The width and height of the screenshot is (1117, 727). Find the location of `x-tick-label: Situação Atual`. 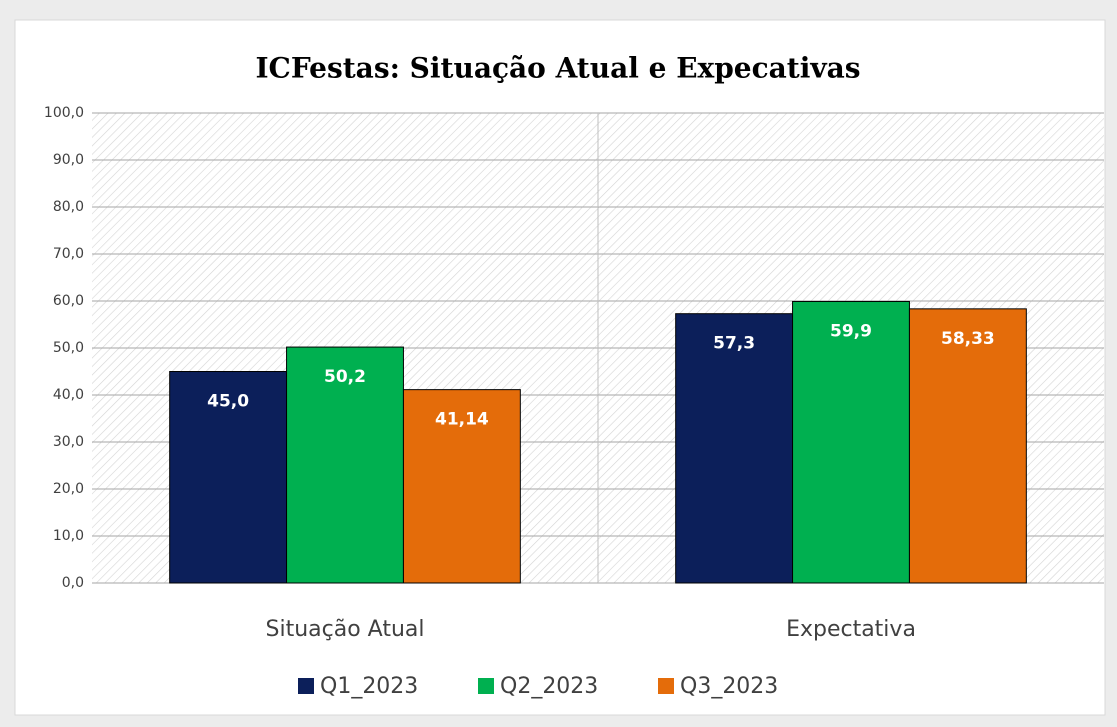

x-tick-label: Situação Atual is located at coordinates (345, 629).